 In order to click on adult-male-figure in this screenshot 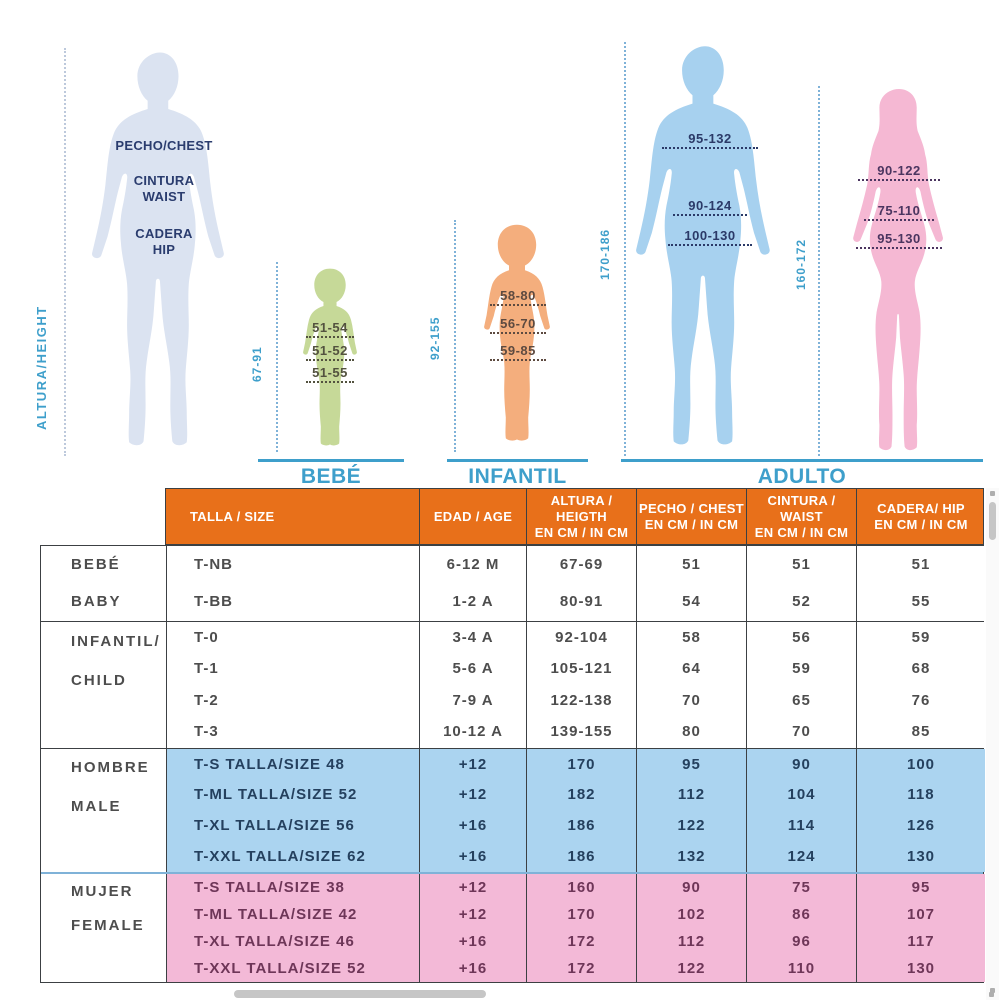, I will do `click(705, 248)`.